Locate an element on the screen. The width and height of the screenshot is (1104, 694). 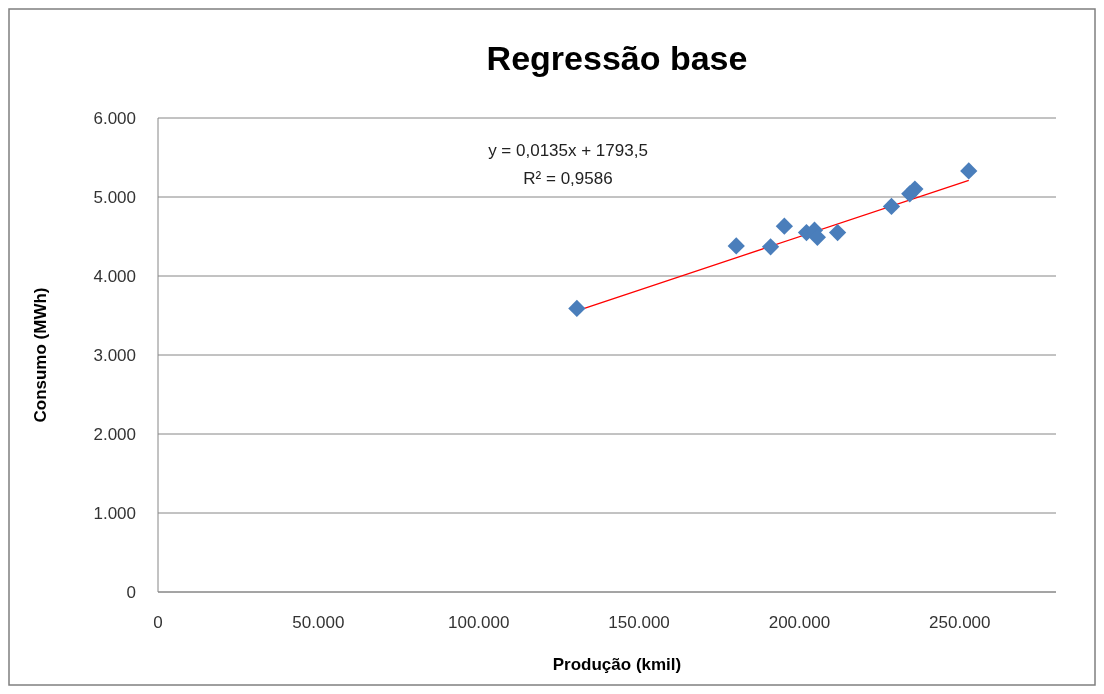
x-tick-label: 150.000 is located at coordinates (639, 622).